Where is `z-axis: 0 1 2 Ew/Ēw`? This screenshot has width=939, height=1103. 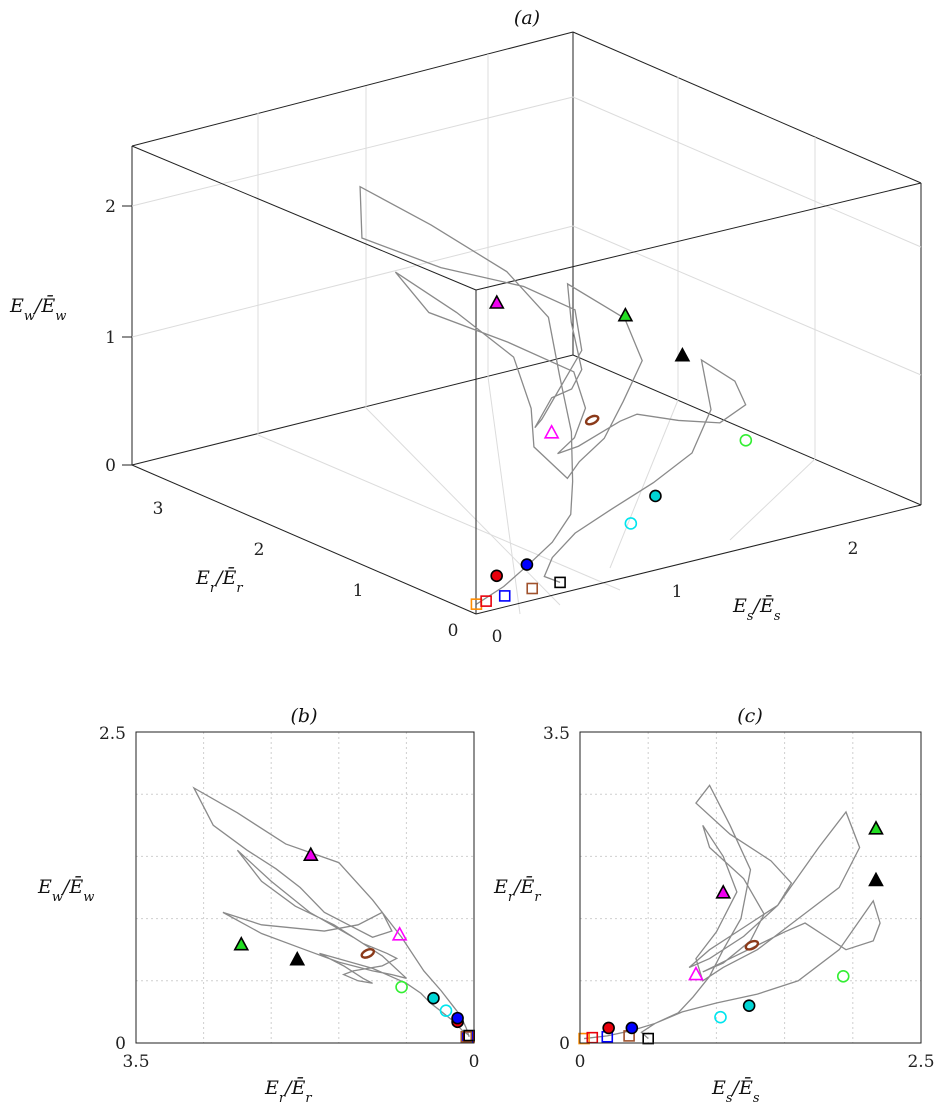 z-axis: 0 1 2 Ew/Ēw is located at coordinates (70, 336).